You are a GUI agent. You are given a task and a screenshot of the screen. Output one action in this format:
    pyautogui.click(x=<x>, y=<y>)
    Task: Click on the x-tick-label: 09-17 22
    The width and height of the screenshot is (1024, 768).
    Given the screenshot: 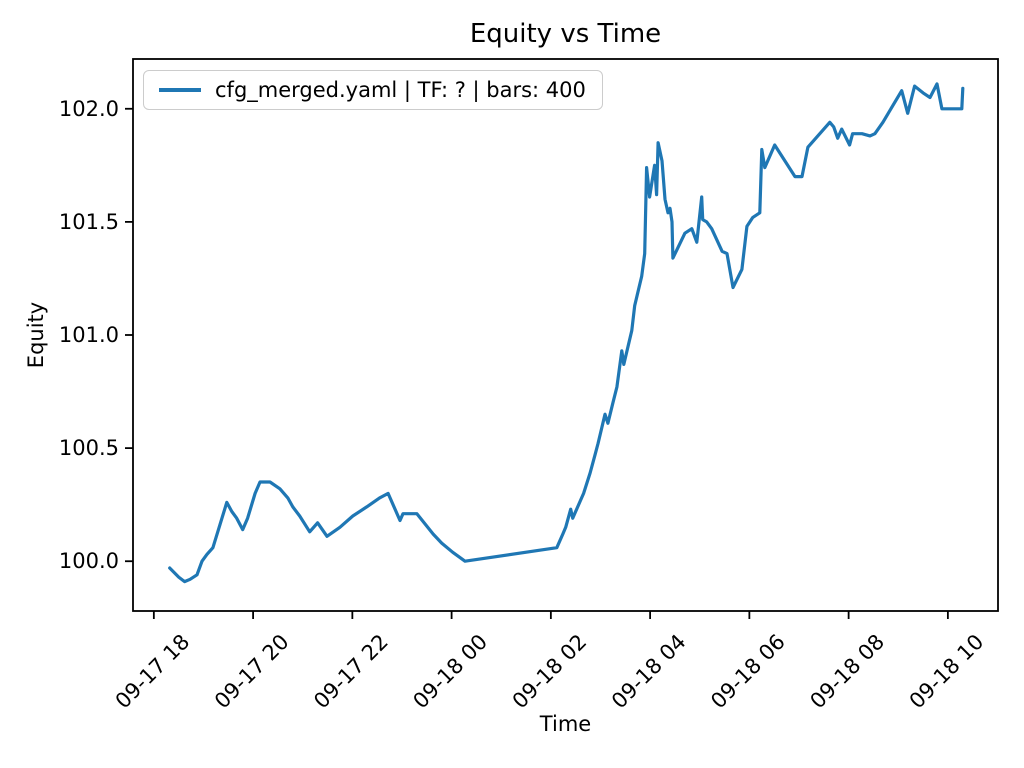 What is the action you would take?
    pyautogui.click(x=351, y=672)
    